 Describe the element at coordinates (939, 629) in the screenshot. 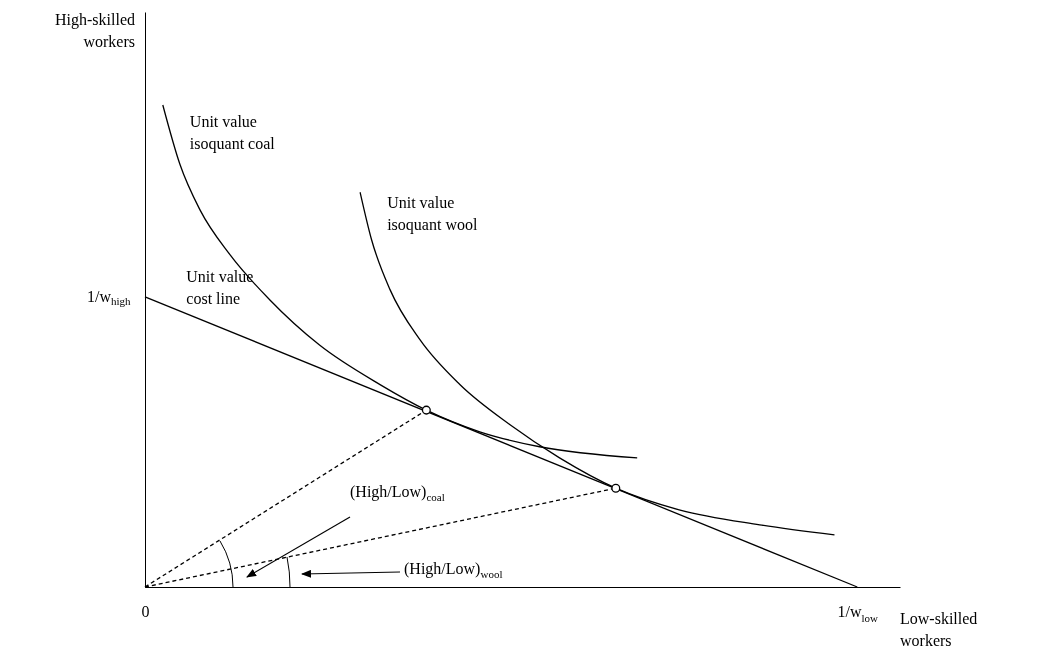

I see `x-axis-title: Low-skilled workers` at that location.